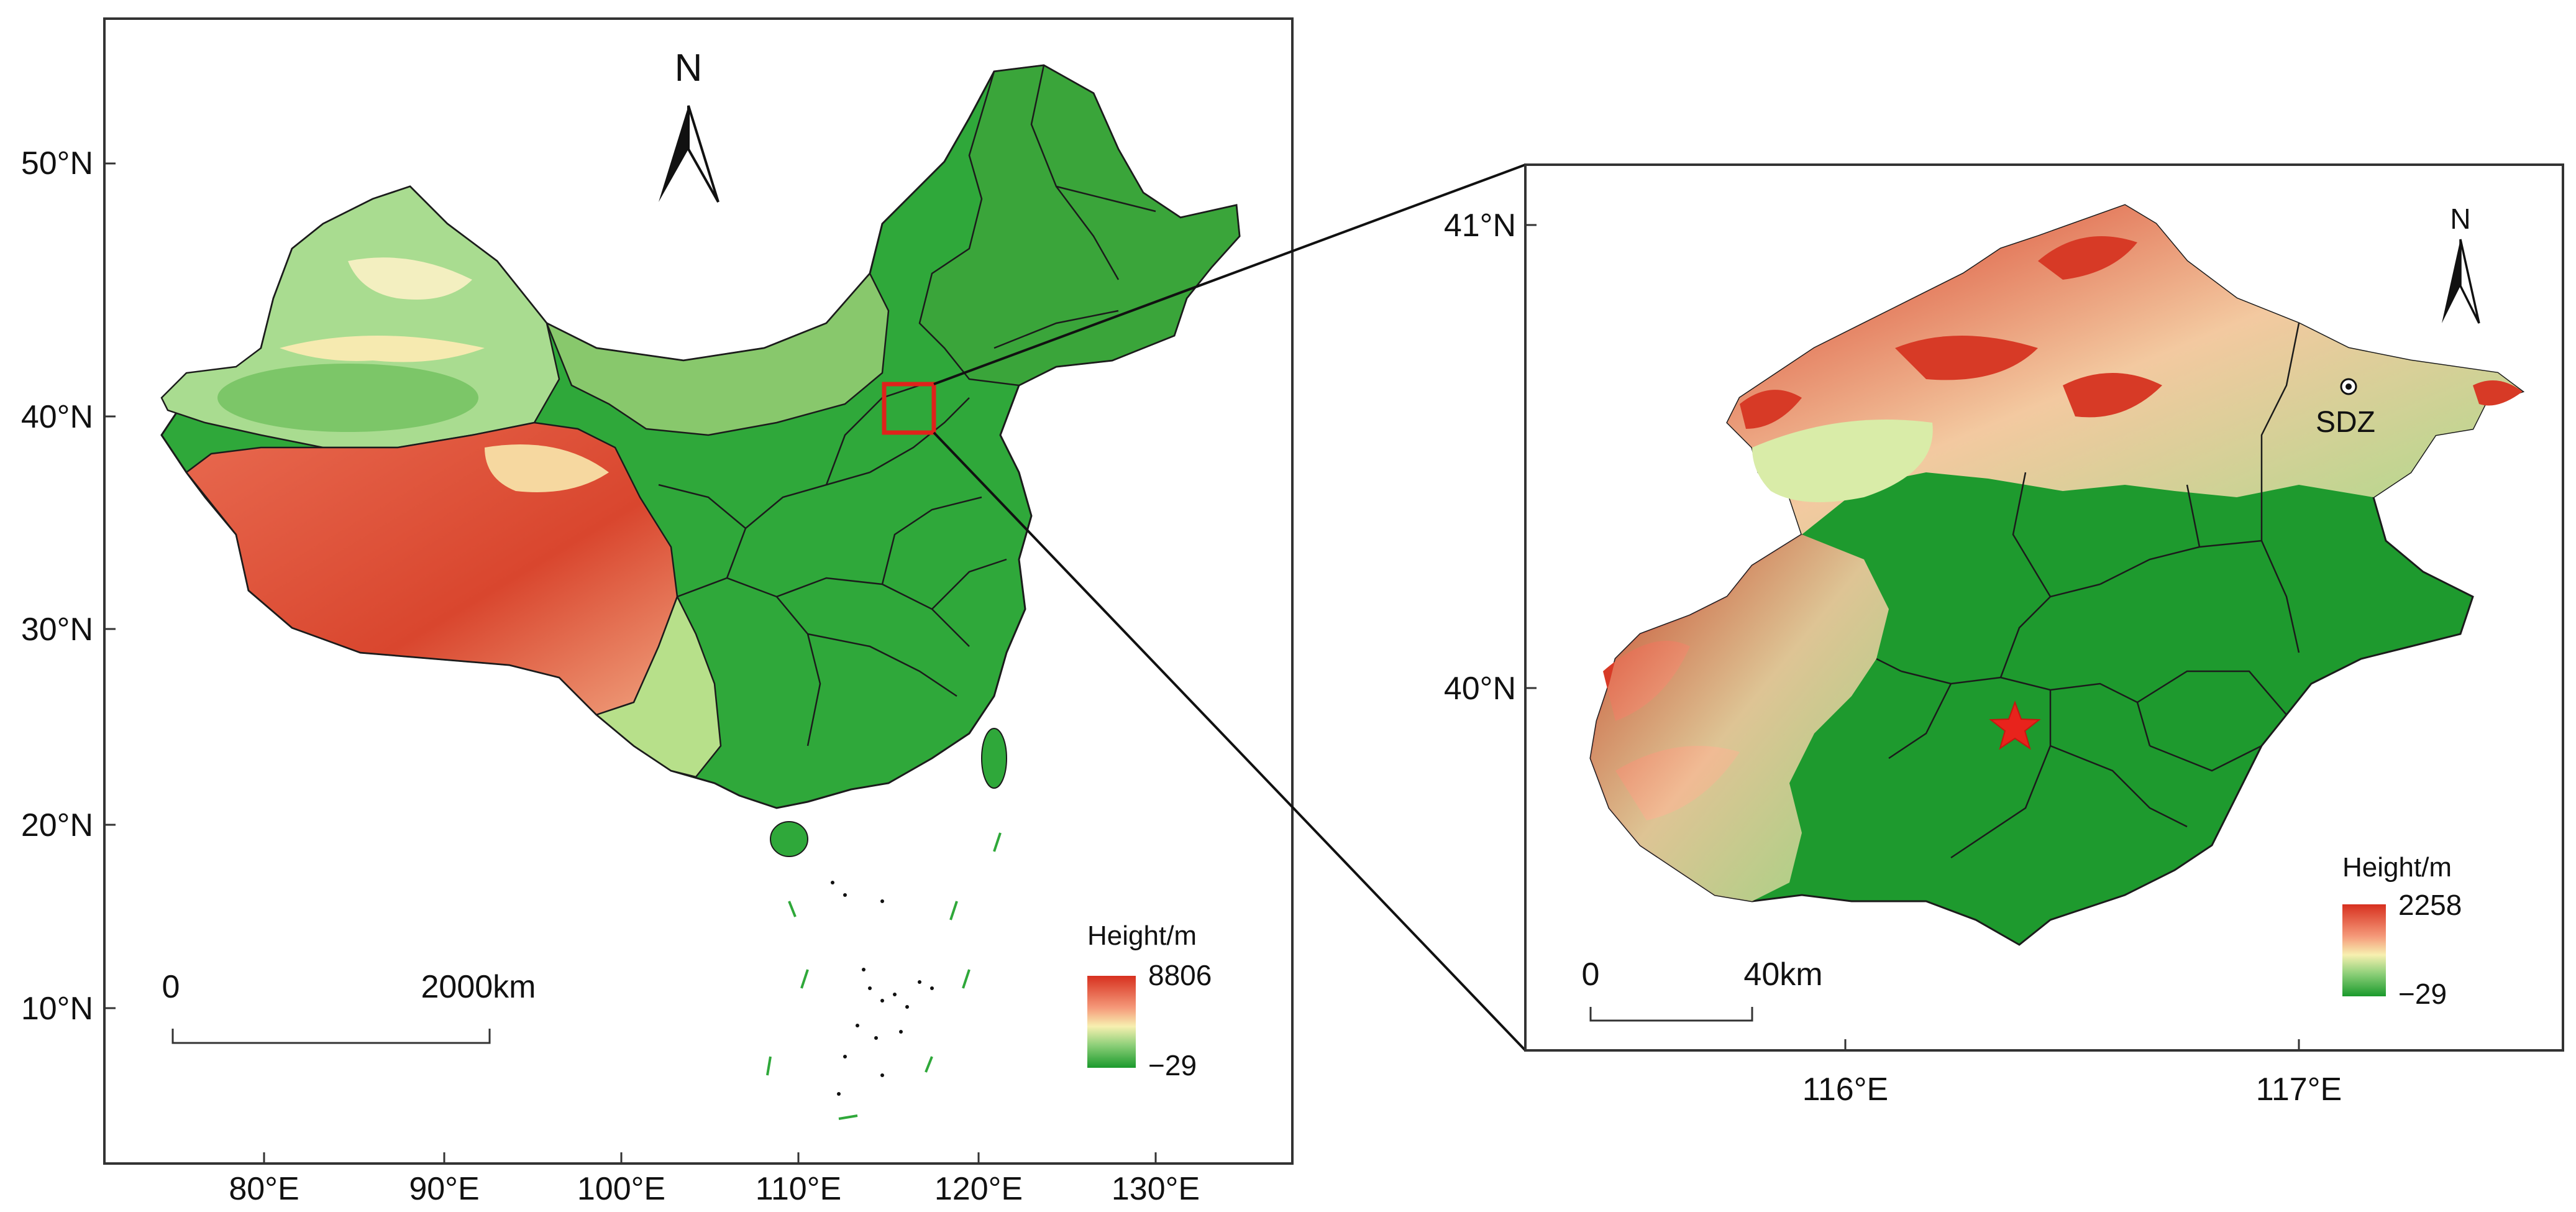 The height and width of the screenshot is (1212, 2576). What do you see at coordinates (658, 686) in the screenshot?
I see `southwest-highlands` at bounding box center [658, 686].